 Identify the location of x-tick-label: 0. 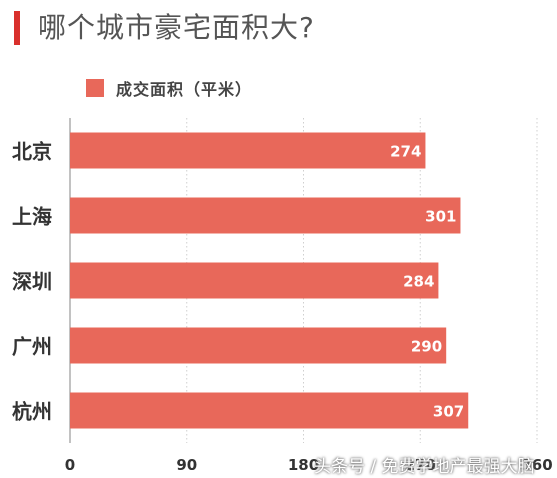
(70, 465).